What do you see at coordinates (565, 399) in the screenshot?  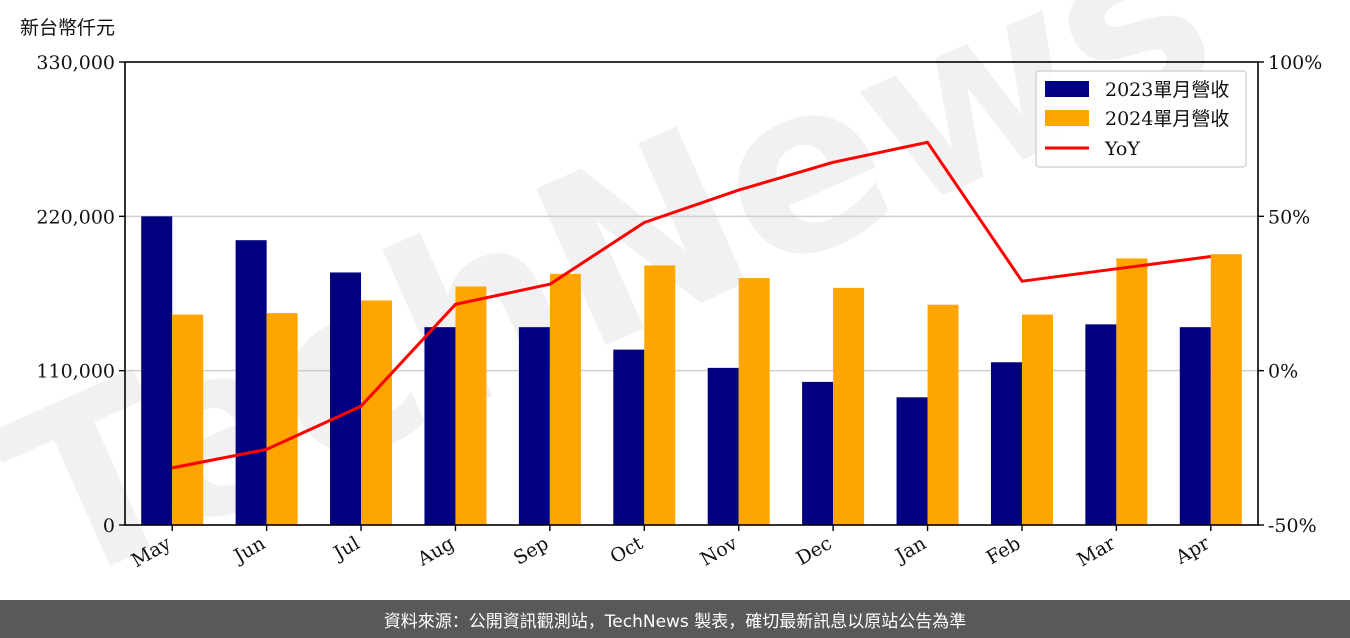 I see `bar-2024-sep` at bounding box center [565, 399].